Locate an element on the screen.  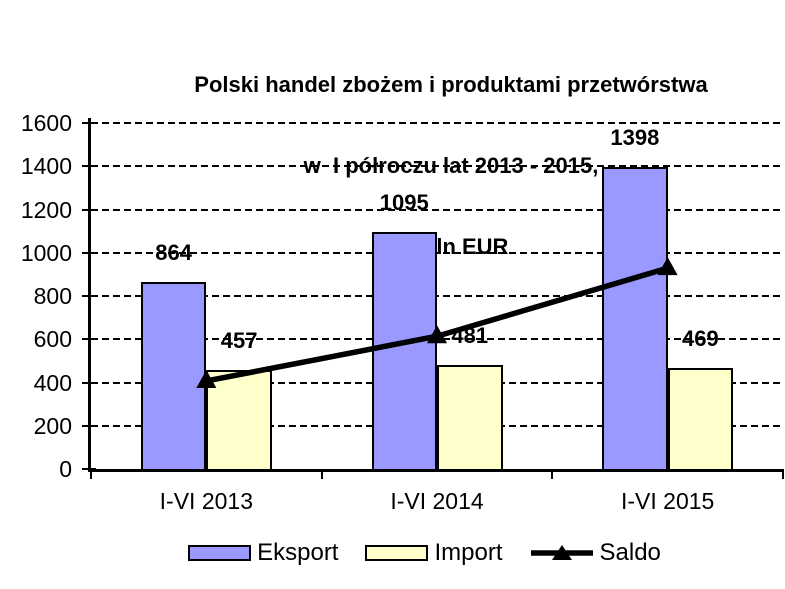
import-swatch-icon is located at coordinates (397, 553).